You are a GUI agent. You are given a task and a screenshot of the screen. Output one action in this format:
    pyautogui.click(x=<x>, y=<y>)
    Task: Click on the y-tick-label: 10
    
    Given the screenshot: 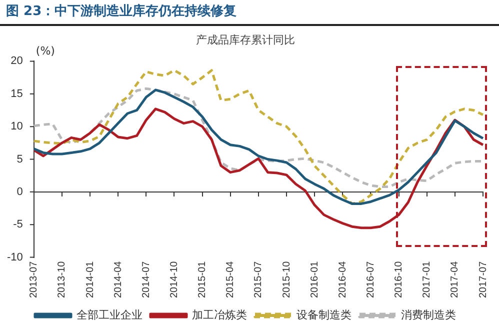 What is the action you would take?
    pyautogui.click(x=16, y=126)
    